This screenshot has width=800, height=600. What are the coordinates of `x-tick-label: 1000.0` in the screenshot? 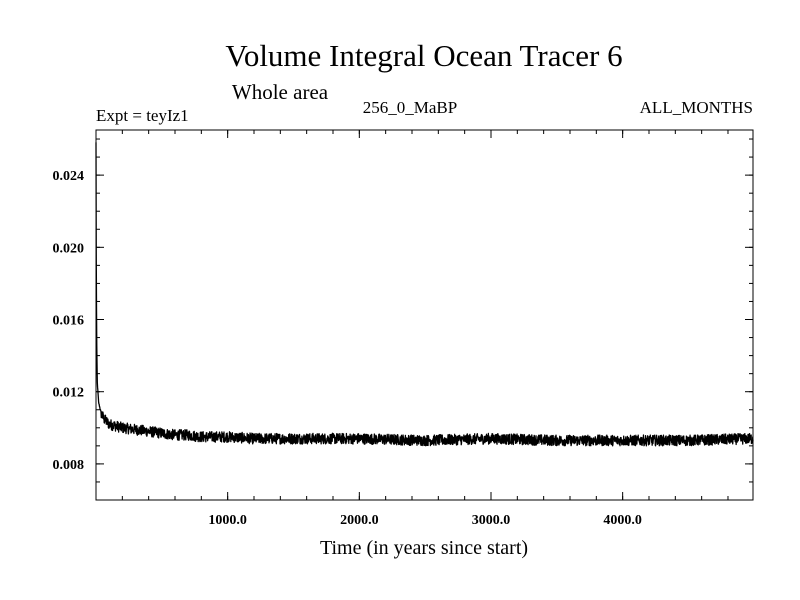 It's located at (227, 520).